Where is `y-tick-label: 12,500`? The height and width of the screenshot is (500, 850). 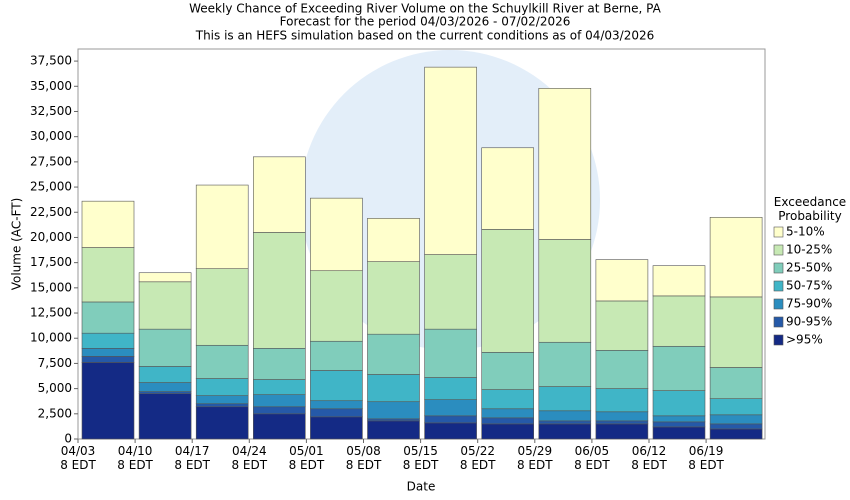
y-tick-label: 12,500 is located at coordinates (51, 313).